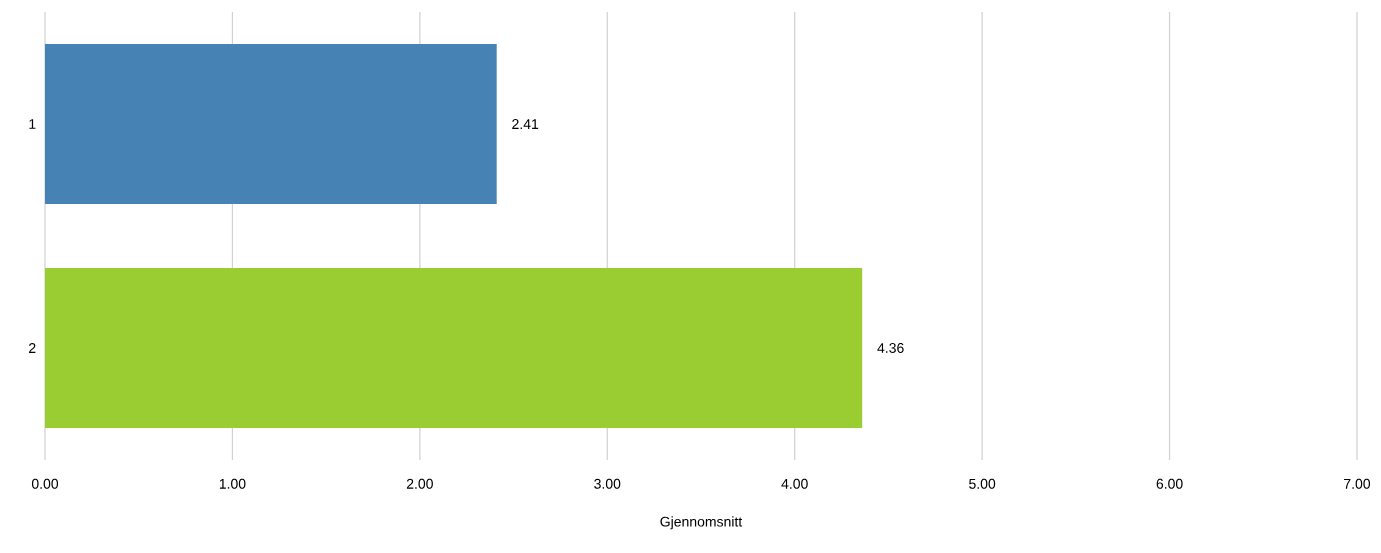 Image resolution: width=1381 pixels, height=553 pixels. What do you see at coordinates (794, 483) in the screenshot?
I see `x-tick-label: 4.00` at bounding box center [794, 483].